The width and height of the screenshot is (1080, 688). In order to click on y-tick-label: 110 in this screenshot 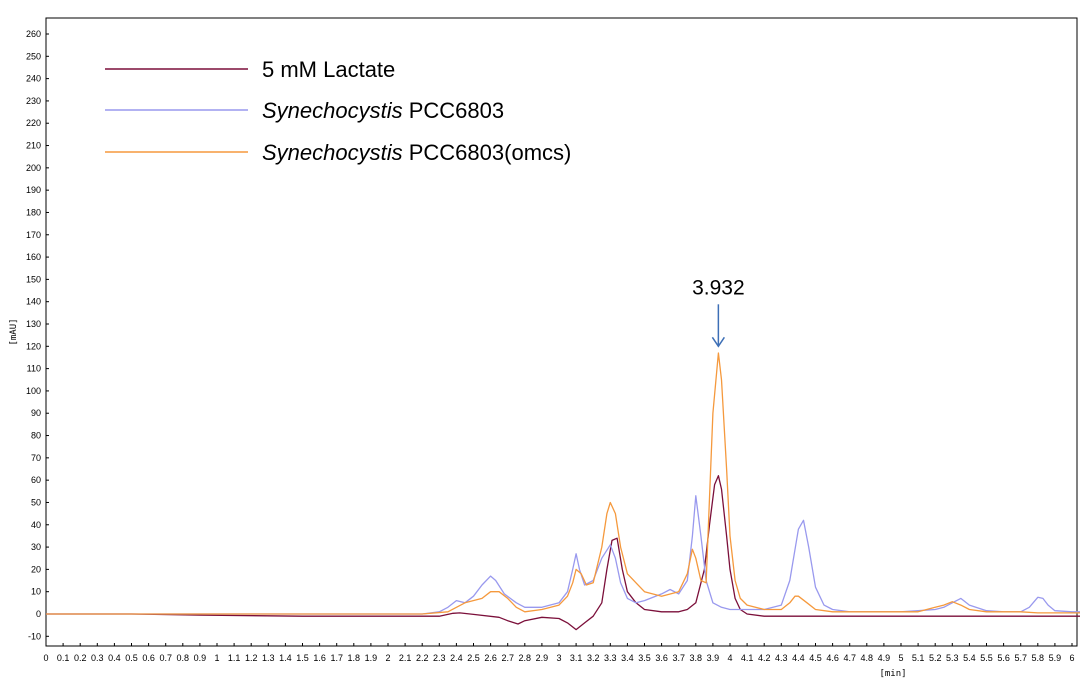, I will do `click(34, 369)`.